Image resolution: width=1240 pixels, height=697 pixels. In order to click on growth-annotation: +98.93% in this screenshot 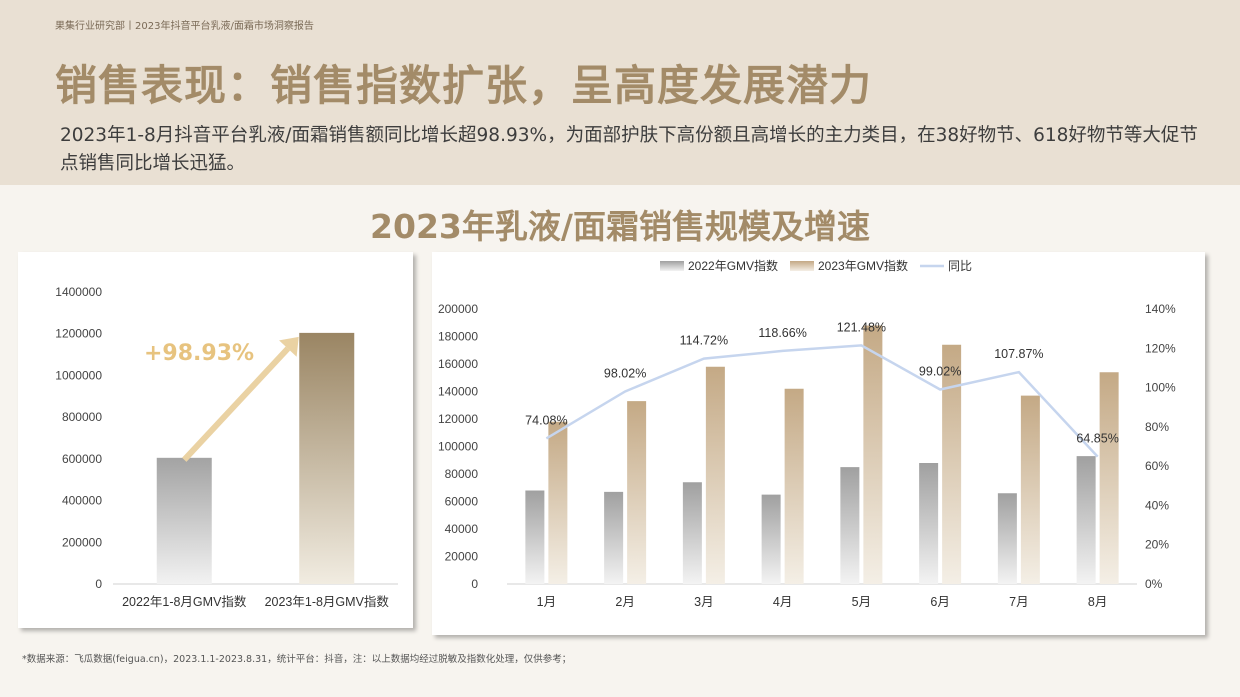, I will do `click(199, 353)`.